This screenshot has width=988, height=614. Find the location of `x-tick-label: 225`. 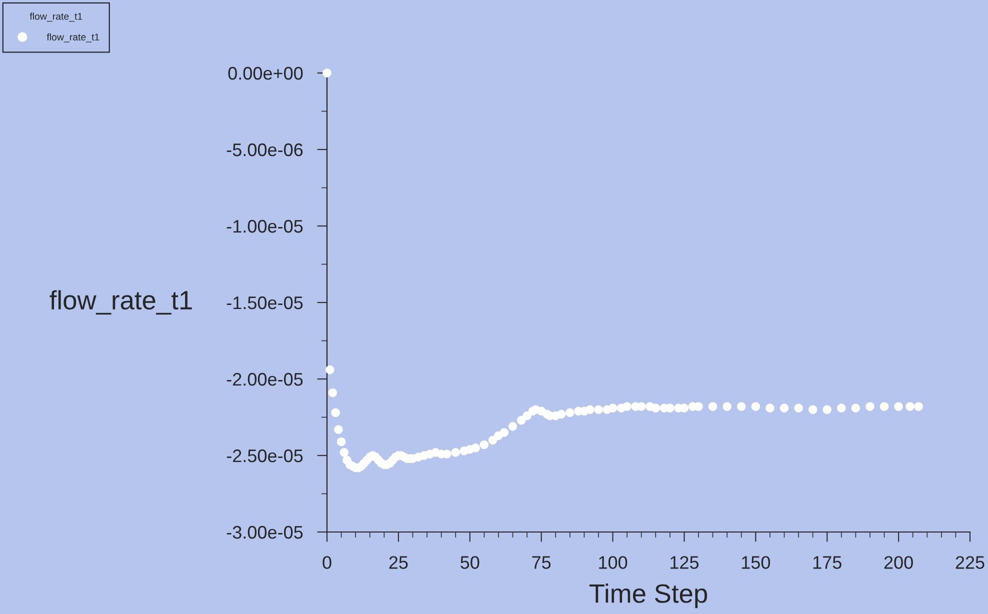

x-tick-label: 225 is located at coordinates (970, 562).